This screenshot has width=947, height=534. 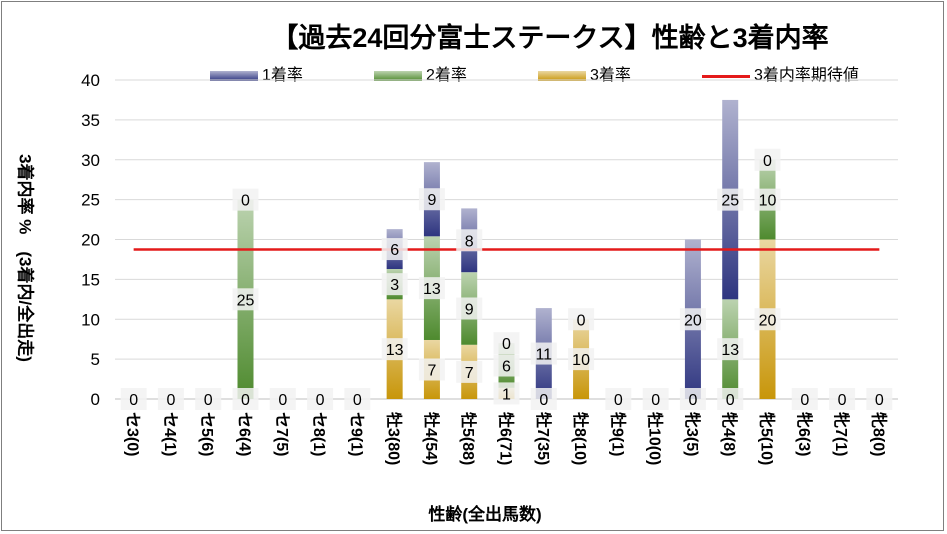 What do you see at coordinates (580, 438) in the screenshot?
I see `x-tick-12: 牡8(10)` at bounding box center [580, 438].